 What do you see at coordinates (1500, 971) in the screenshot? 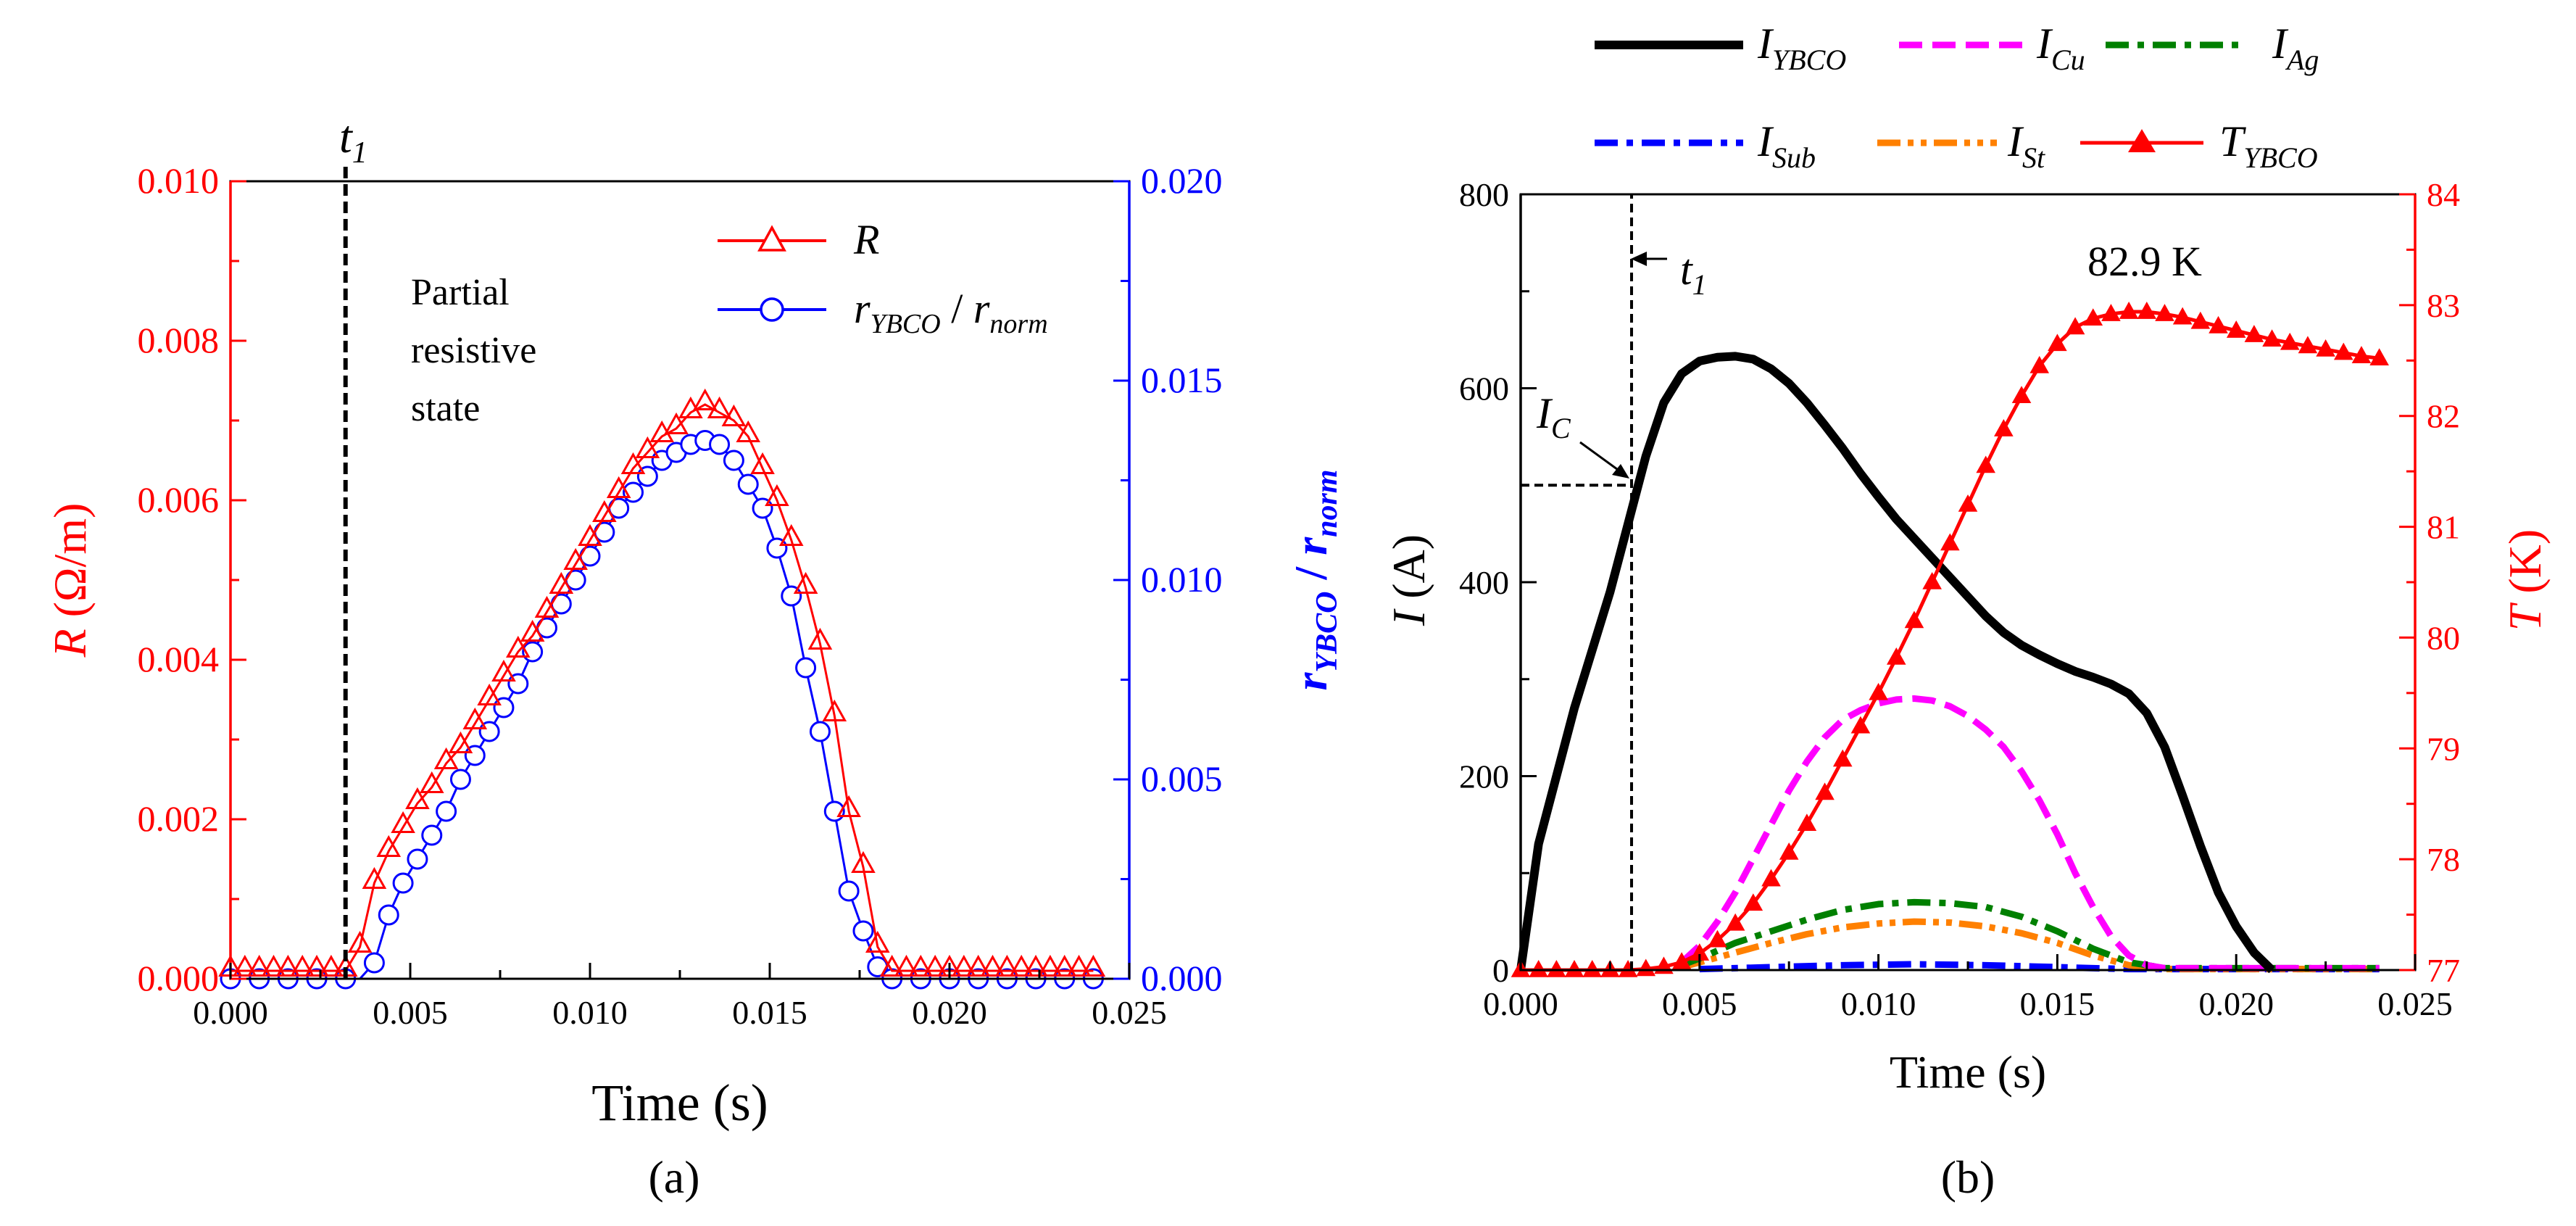
I see `panel-b-left-tick-label: 0` at bounding box center [1500, 971].